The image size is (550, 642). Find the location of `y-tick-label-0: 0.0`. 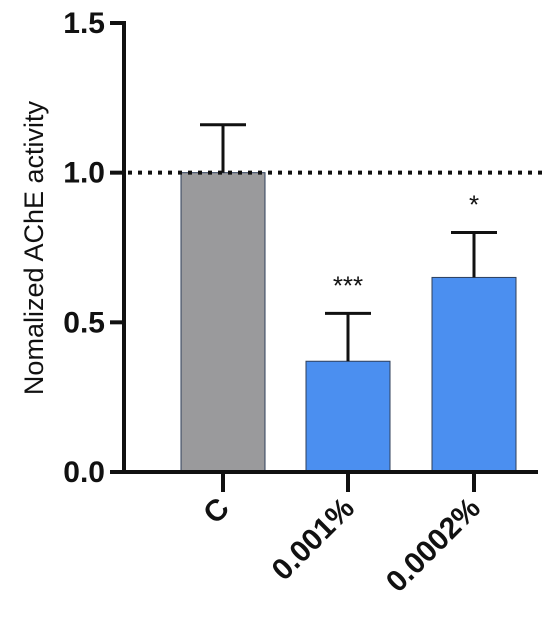

y-tick-label-0: 0.0 is located at coordinates (84, 472).